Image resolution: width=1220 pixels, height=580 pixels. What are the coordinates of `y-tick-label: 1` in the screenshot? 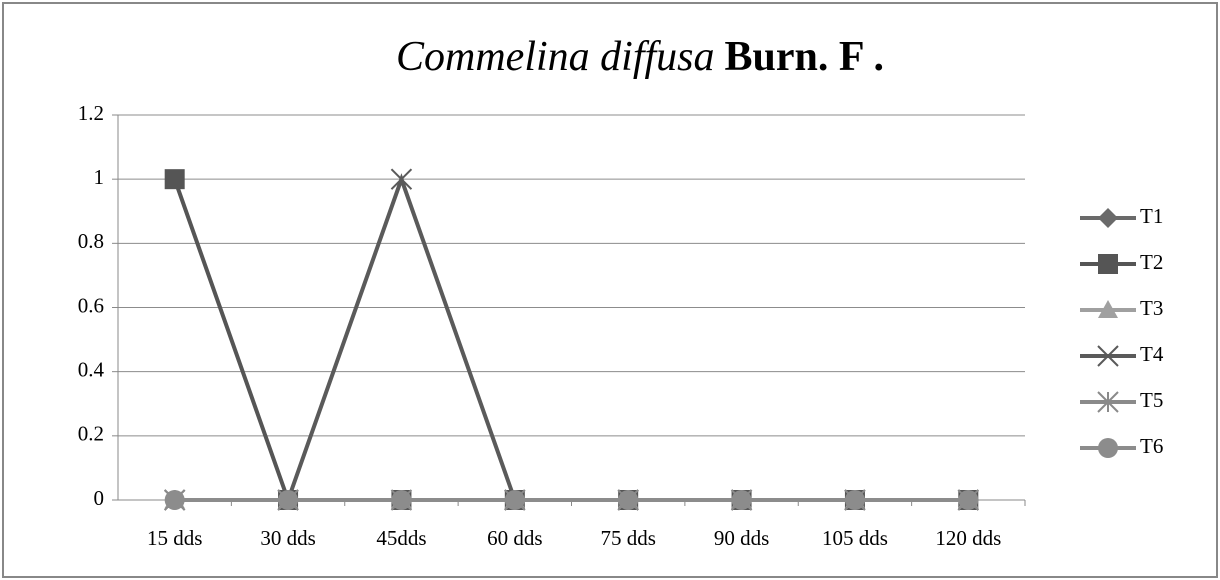 It's located at (99, 177).